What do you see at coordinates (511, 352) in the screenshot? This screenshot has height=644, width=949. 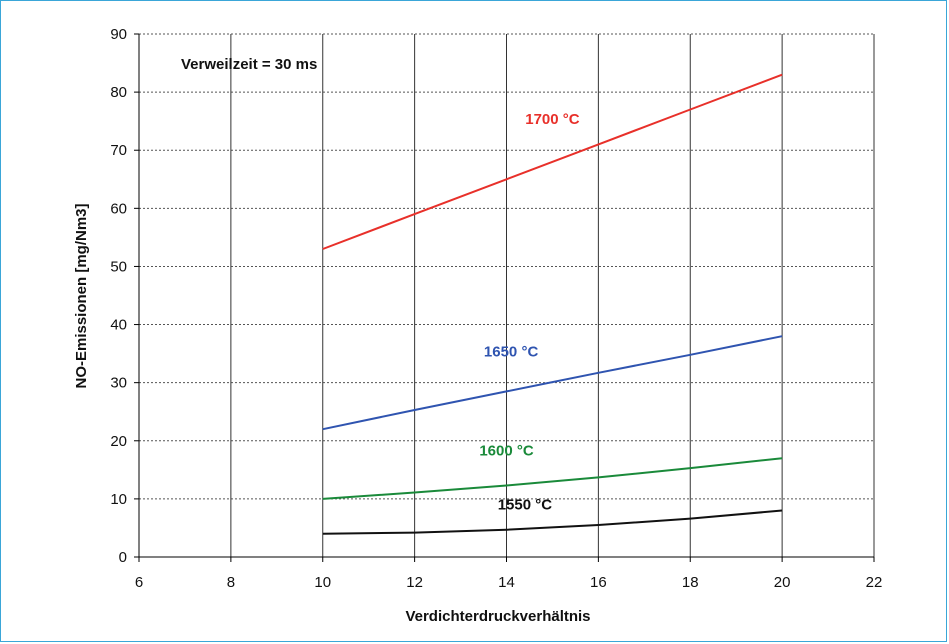 I see `series-label-1650C: 1650 °C` at bounding box center [511, 352].